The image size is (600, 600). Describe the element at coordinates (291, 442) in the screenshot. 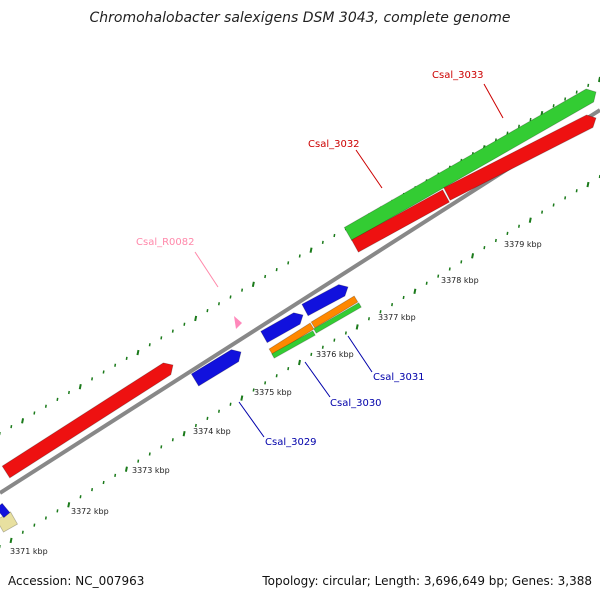

I see `gene-label-csal-3029: Csal_3029` at that location.